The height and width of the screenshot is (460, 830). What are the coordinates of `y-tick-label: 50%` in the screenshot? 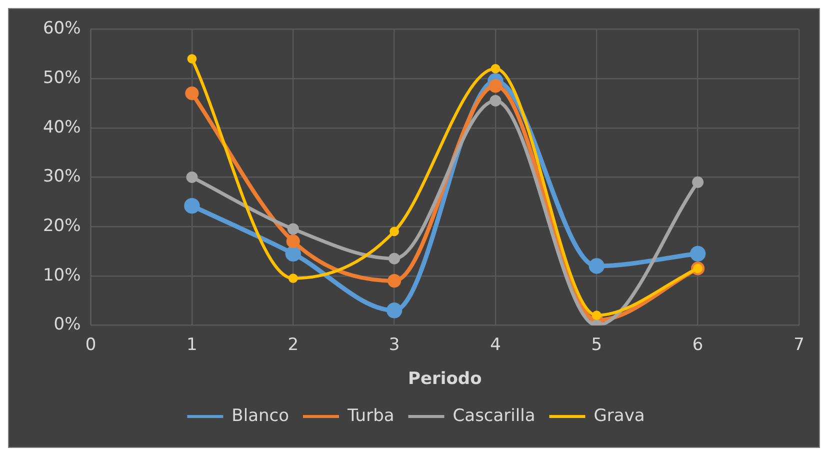 It's located at (61, 78).